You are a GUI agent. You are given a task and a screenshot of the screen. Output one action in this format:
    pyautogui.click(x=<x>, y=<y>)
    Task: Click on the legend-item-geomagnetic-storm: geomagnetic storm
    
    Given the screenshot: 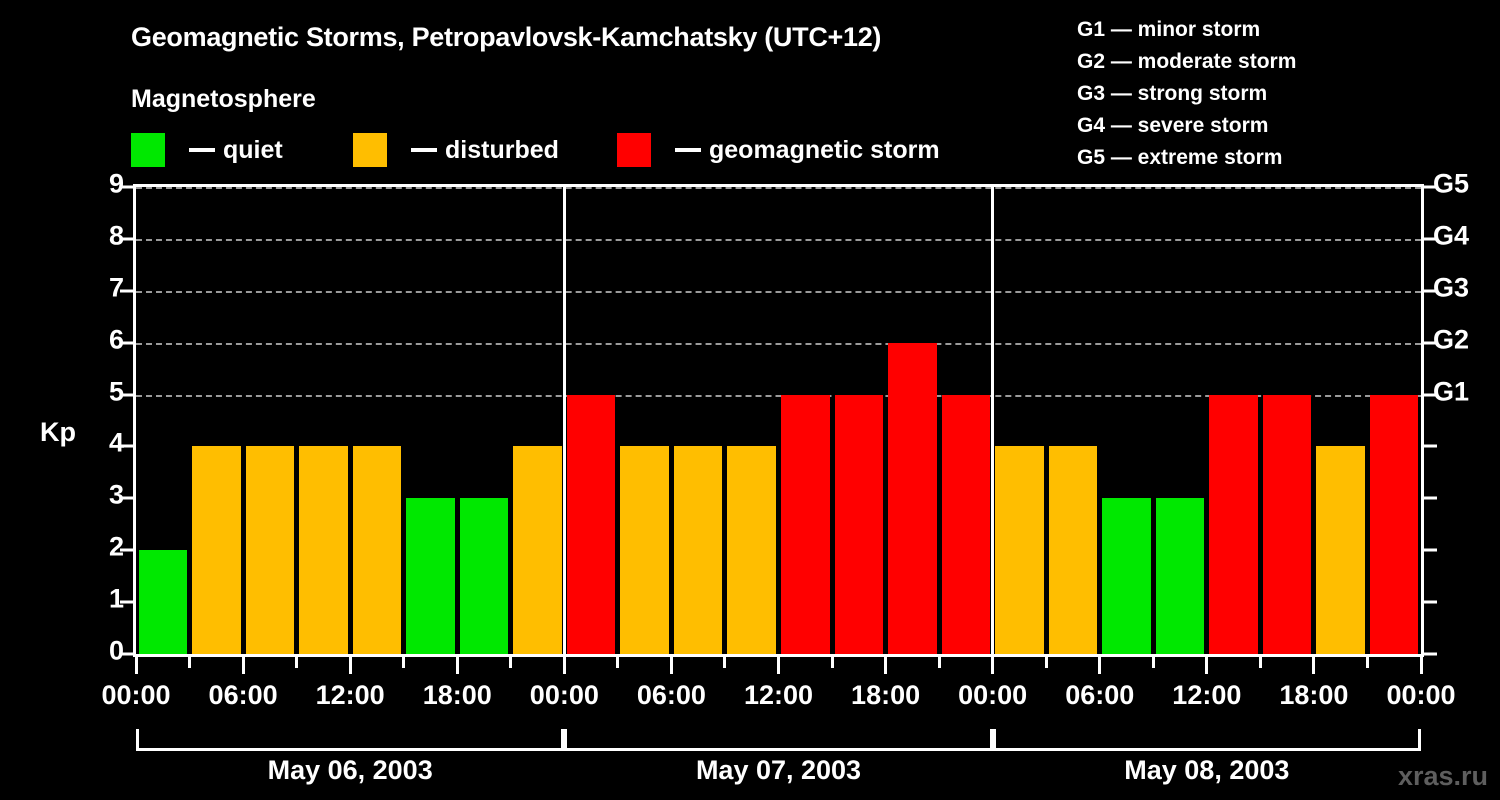 What is the action you would take?
    pyautogui.click(x=778, y=150)
    